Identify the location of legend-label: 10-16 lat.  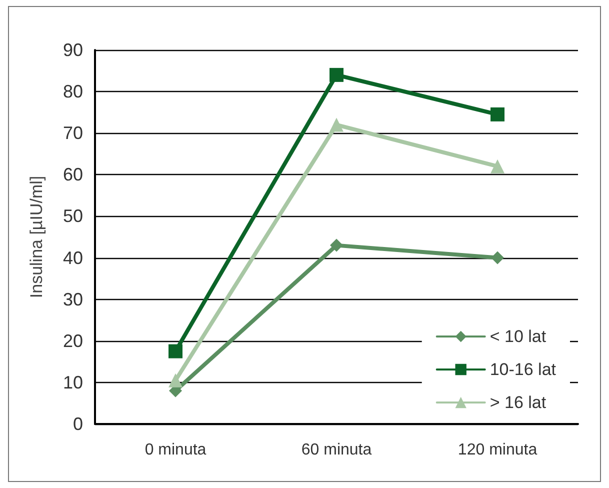
(523, 369).